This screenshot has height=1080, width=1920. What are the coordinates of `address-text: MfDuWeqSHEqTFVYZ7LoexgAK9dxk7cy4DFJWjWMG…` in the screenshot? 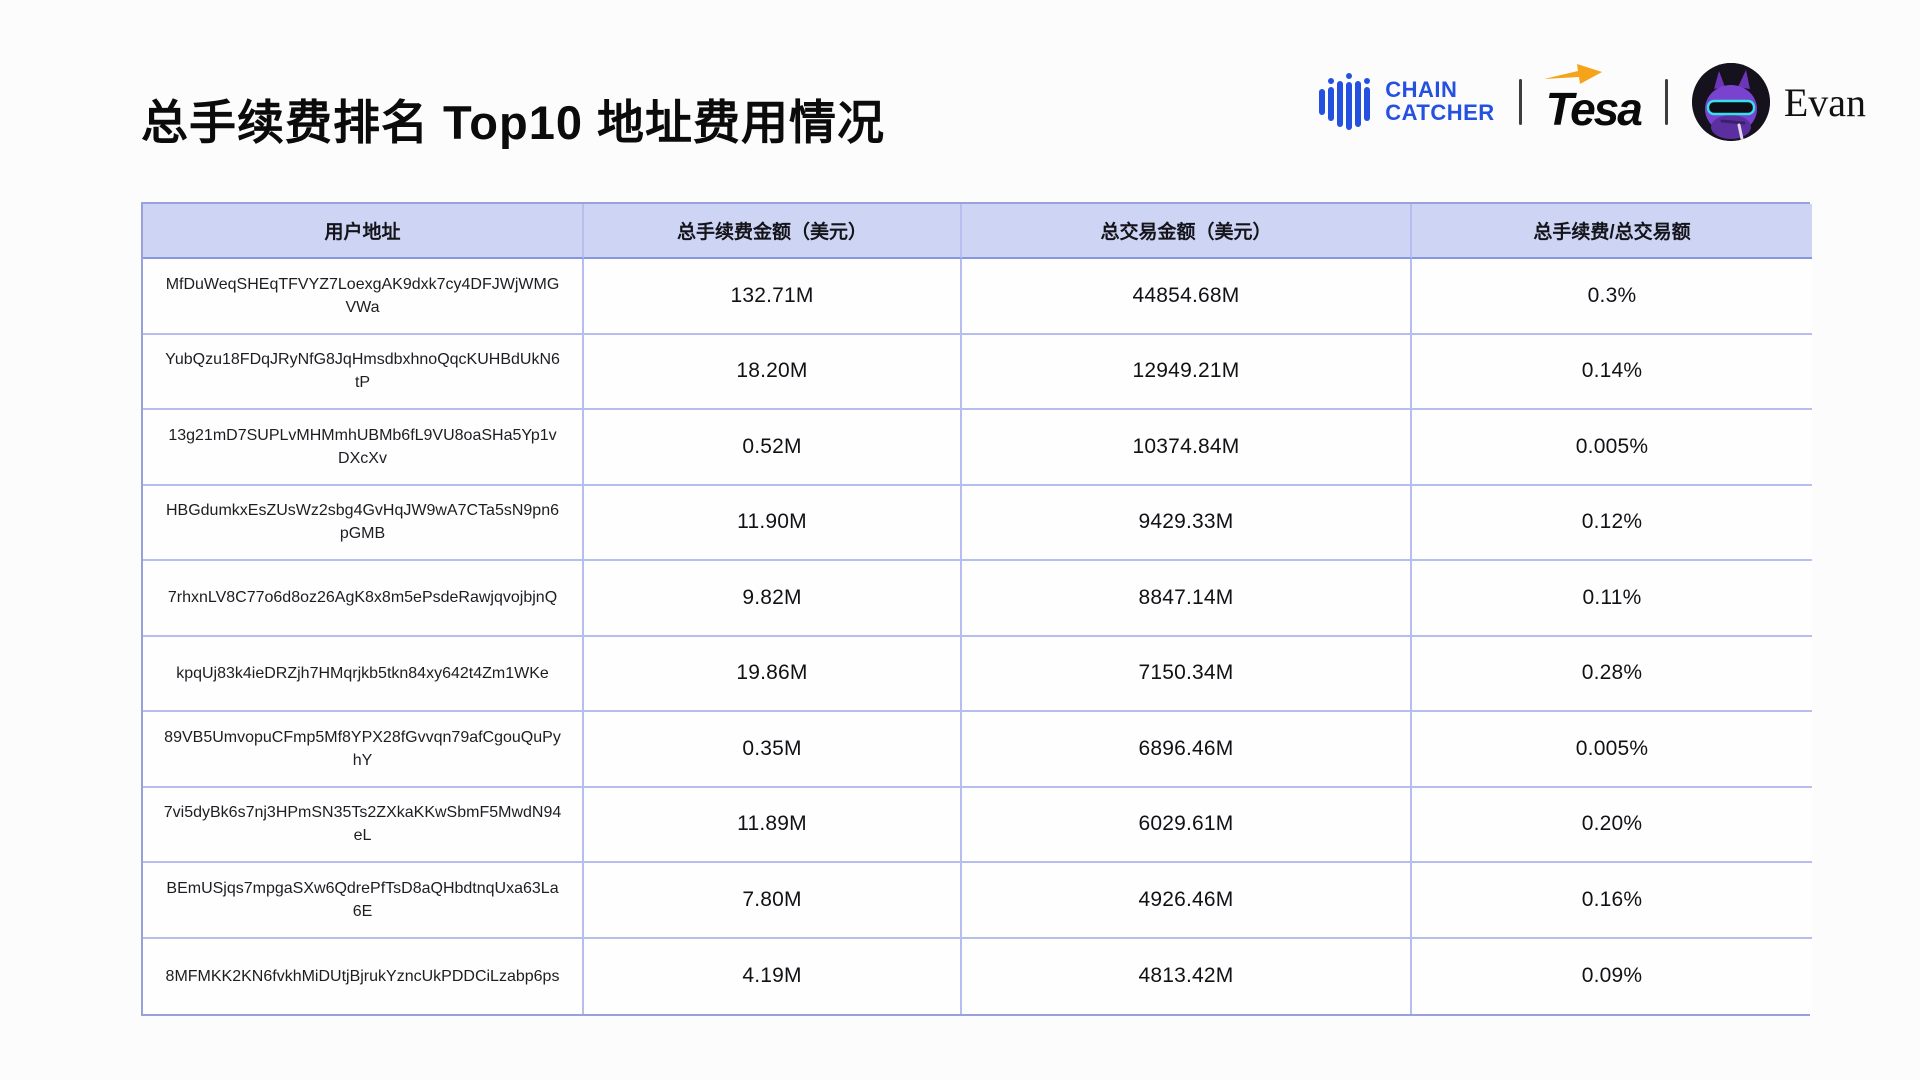 It's located at (362, 295).